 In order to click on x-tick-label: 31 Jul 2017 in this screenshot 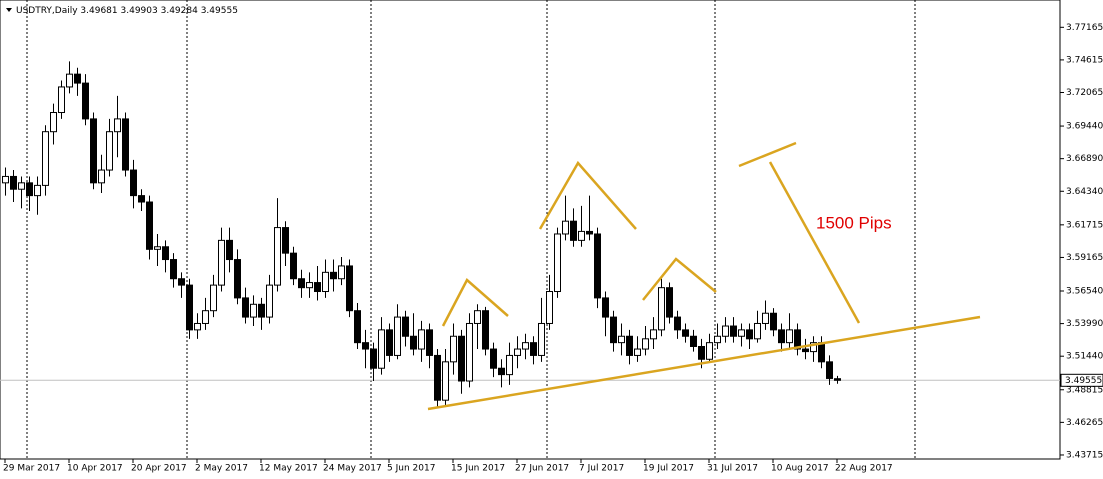, I will do `click(732, 469)`.